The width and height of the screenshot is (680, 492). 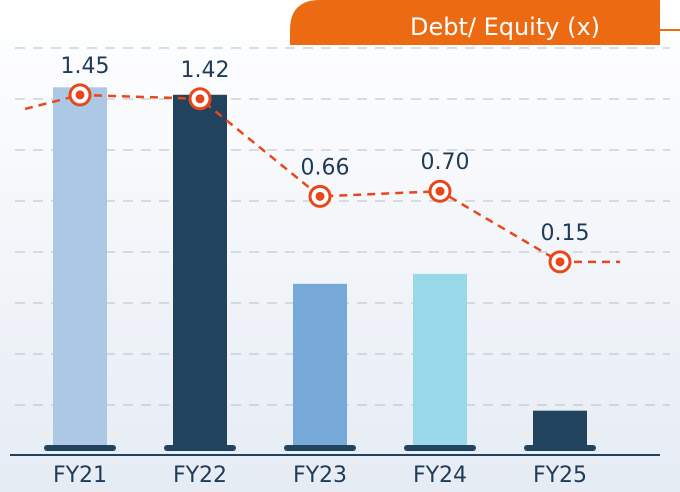 I want to click on x-tick-label: FY21, so click(x=80, y=475).